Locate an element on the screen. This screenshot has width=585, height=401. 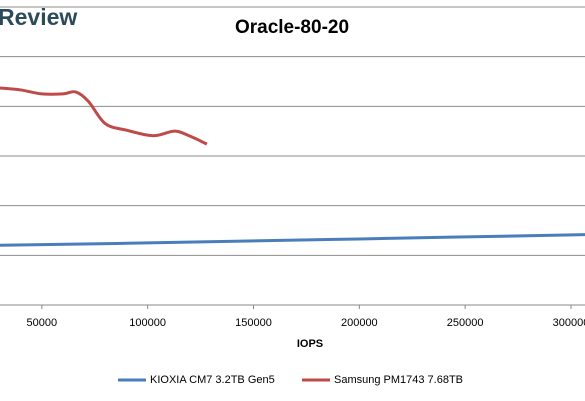
x-tick-label: 300000 is located at coordinates (569, 323).